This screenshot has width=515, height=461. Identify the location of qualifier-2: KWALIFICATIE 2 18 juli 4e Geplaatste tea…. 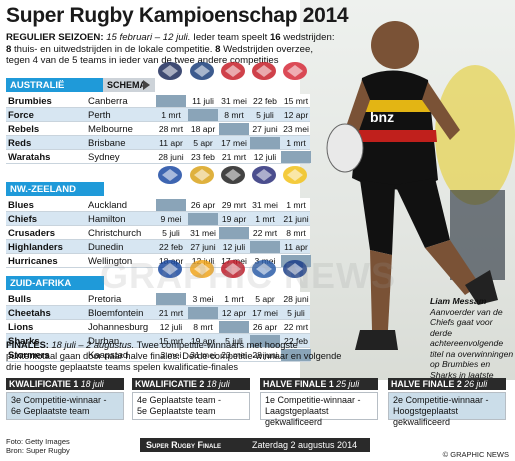
(191, 399).